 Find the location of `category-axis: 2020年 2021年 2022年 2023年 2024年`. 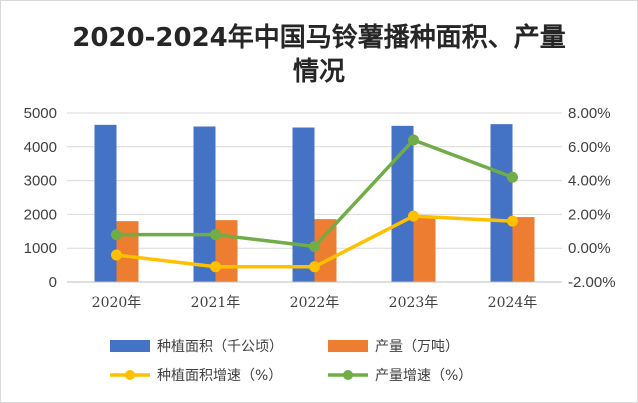

category-axis: 2020年 2021年 2022年 2023年 2024年 is located at coordinates (314, 296).